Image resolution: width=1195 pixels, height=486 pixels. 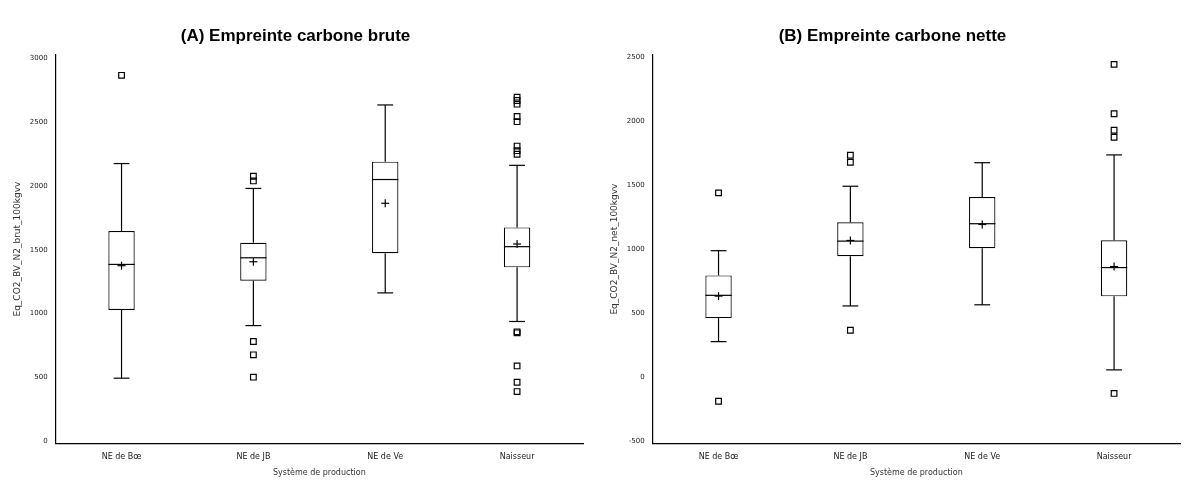 What do you see at coordinates (295, 35) in the screenshot?
I see `chart-title: (A) Empreinte carbone brute` at bounding box center [295, 35].